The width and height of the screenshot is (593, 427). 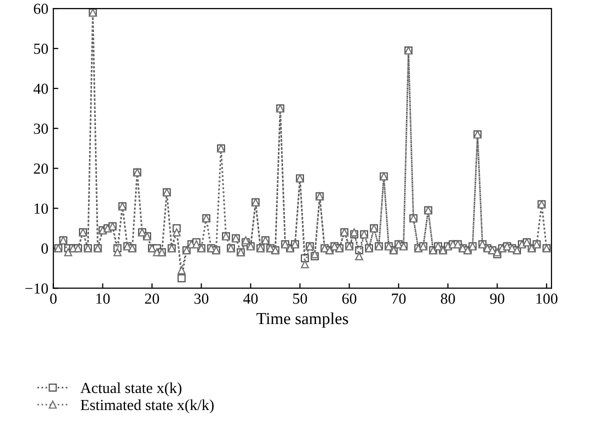 What do you see at coordinates (250, 299) in the screenshot?
I see `x-tick-label: 40` at bounding box center [250, 299].